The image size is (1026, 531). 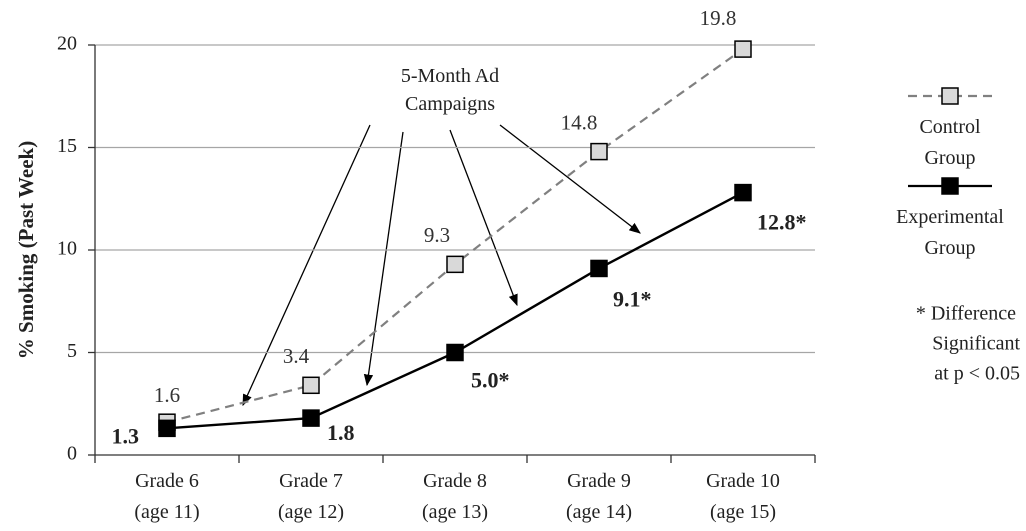 What do you see at coordinates (72, 351) in the screenshot?
I see `y-tick-label: 5` at bounding box center [72, 351].